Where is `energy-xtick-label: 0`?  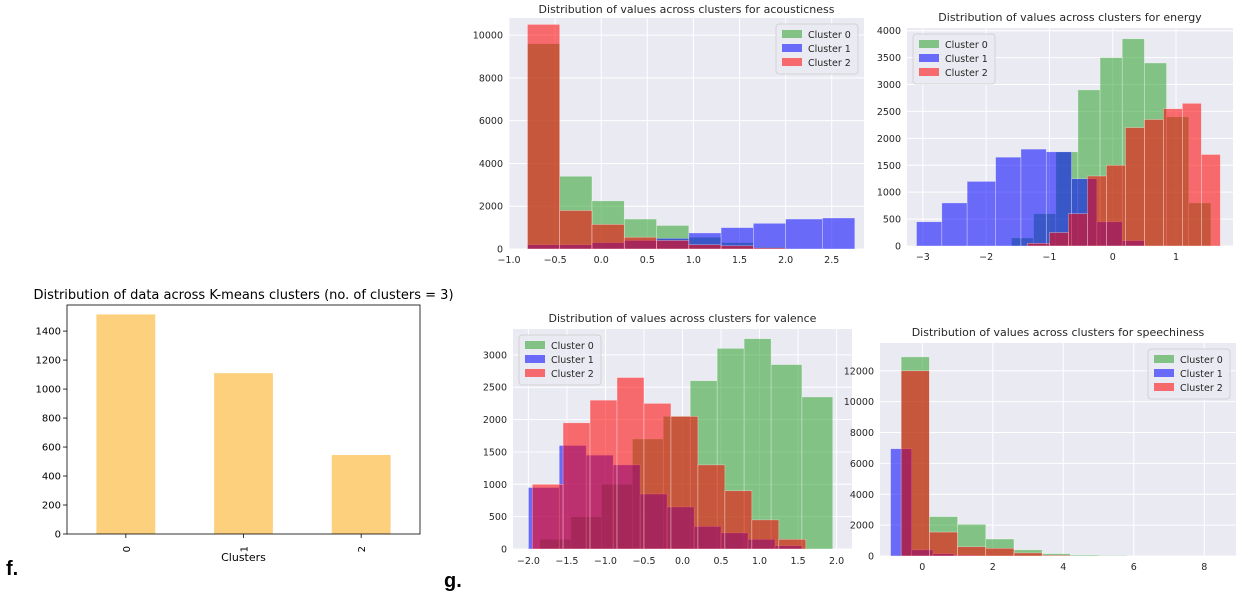 energy-xtick-label: 0 is located at coordinates (1113, 257).